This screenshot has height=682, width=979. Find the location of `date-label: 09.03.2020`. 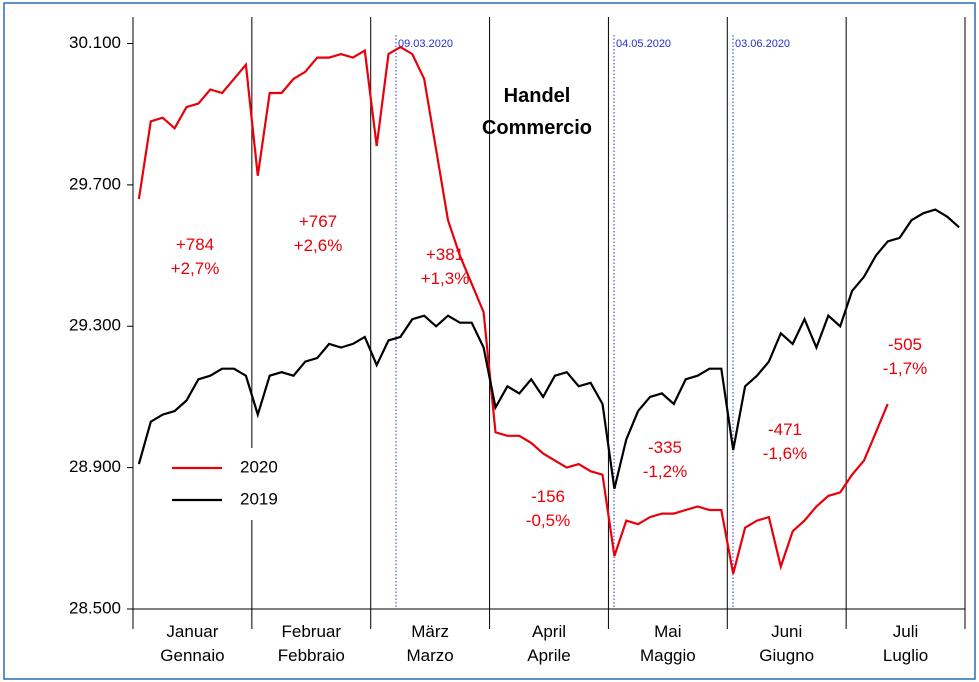

date-label: 09.03.2020 is located at coordinates (425, 44).